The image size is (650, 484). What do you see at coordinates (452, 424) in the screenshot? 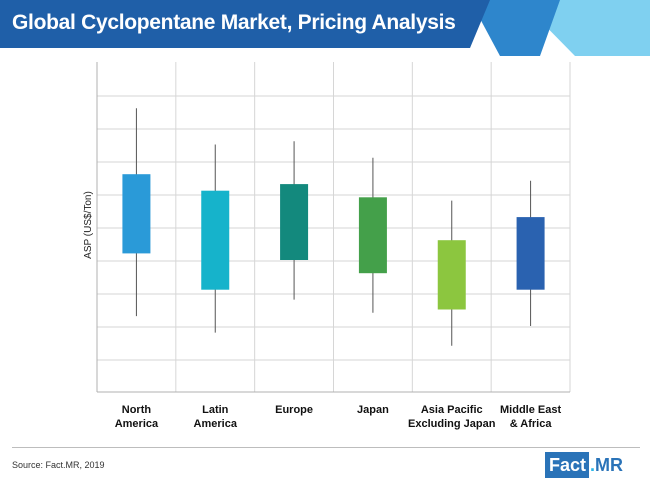
I see `x-tick-label: Excluding Japan` at bounding box center [452, 424].